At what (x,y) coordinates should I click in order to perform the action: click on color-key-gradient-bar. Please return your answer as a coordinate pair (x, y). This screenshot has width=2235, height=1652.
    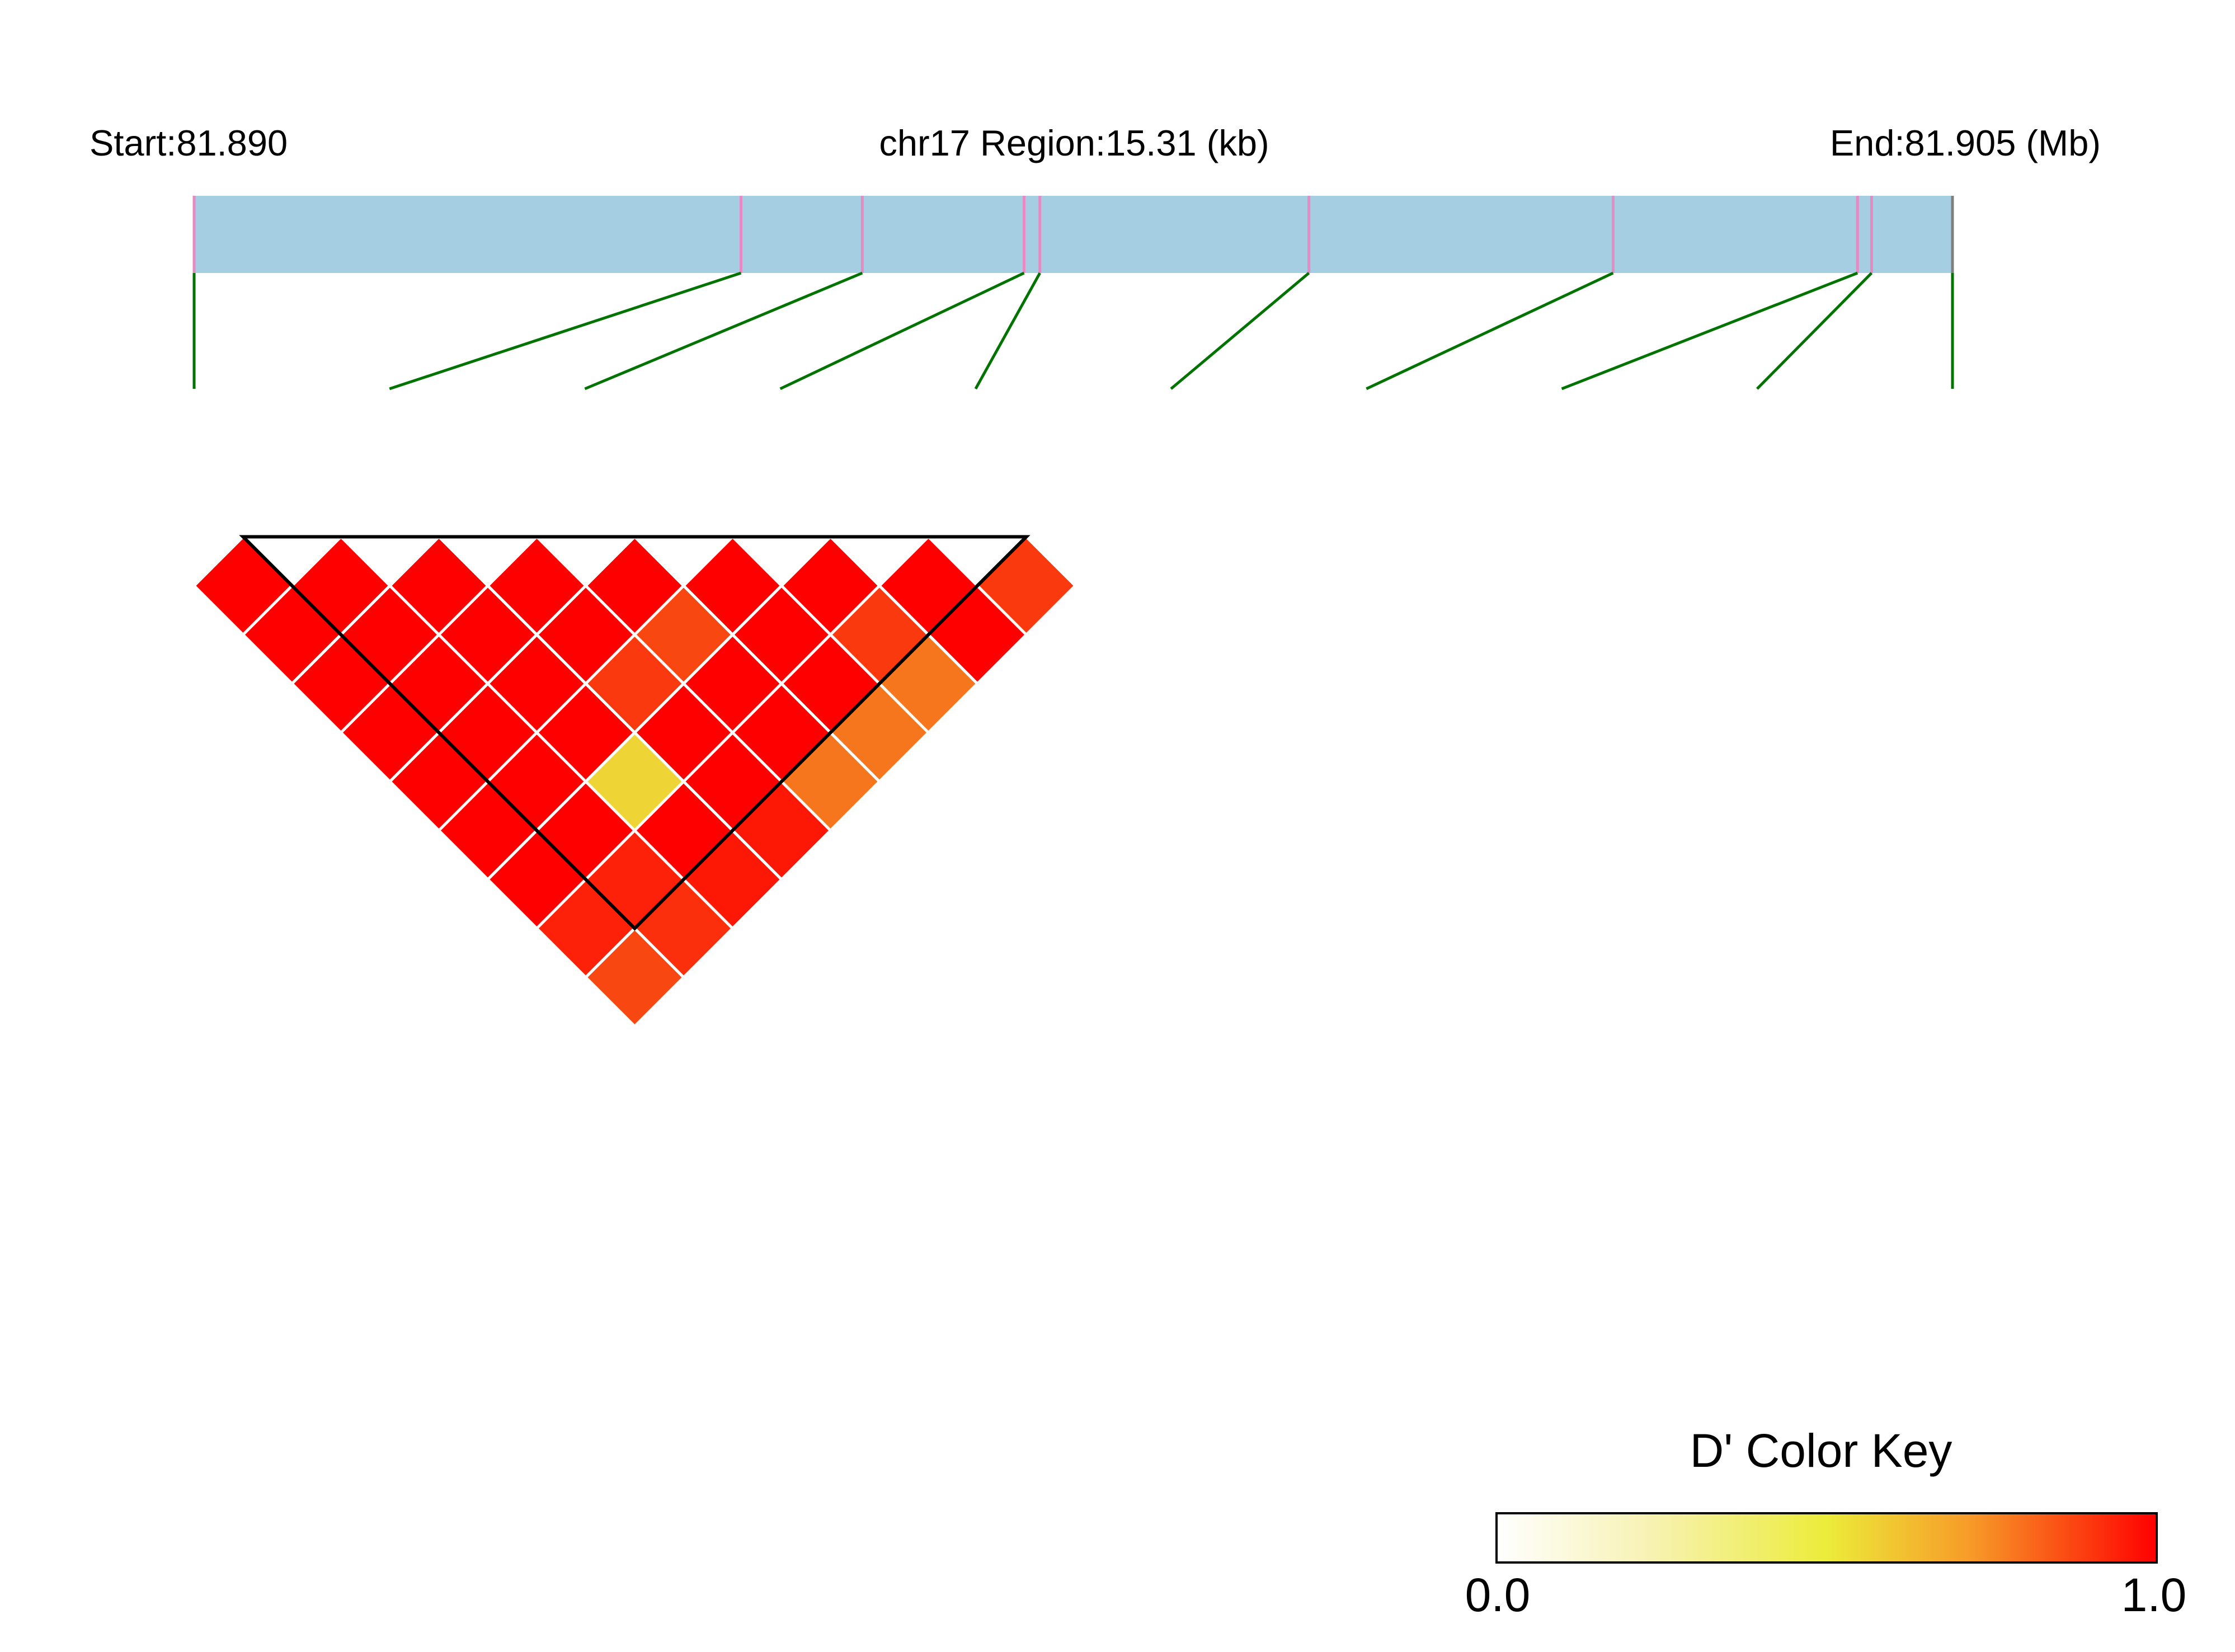
    Looking at the image, I should click on (1827, 1538).